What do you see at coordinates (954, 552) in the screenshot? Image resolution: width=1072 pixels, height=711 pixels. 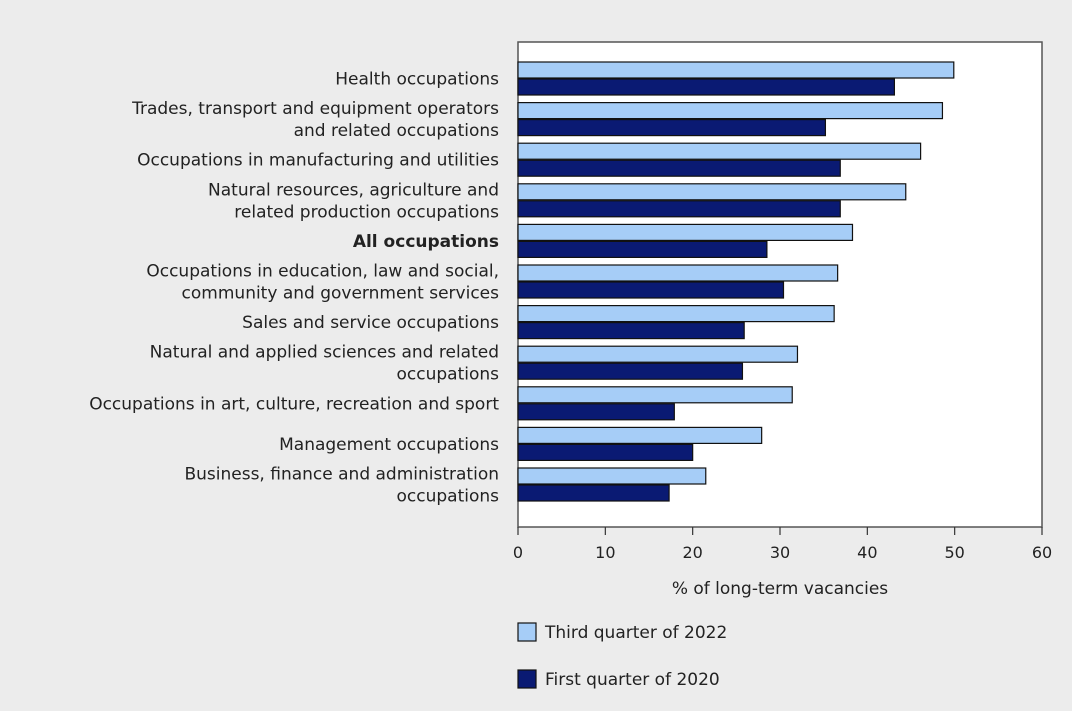 I see `x-tick-label: 50` at bounding box center [954, 552].